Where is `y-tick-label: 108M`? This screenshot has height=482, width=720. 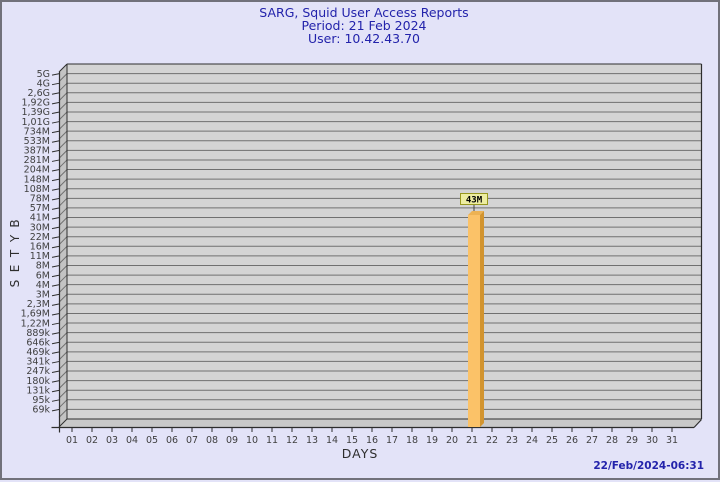 y-tick-label: 108M is located at coordinates (37, 189).